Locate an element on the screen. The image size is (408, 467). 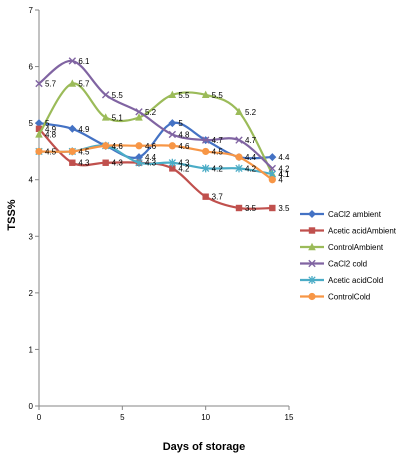
y-tick-label: 2 is located at coordinates (31, 293).